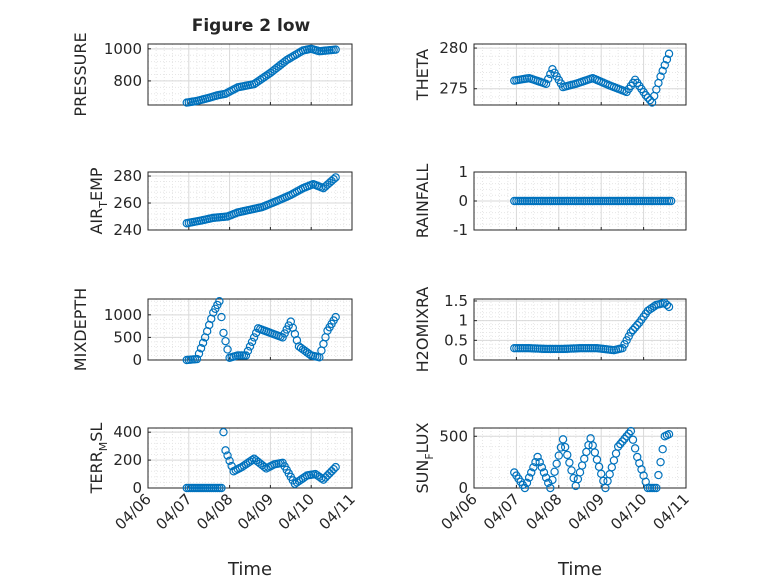  I want to click on y-tick-label: 200, so click(127, 460).